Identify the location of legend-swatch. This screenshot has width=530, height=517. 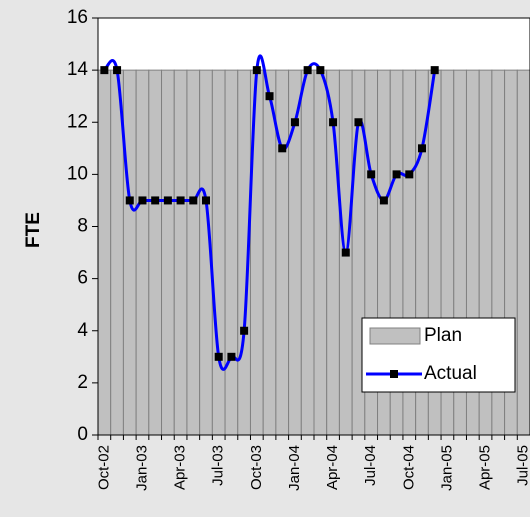
(395, 336).